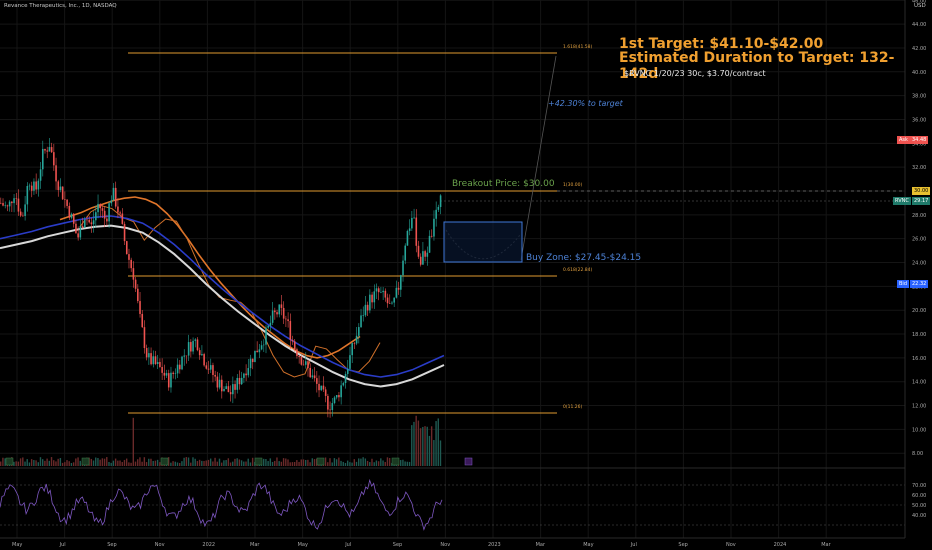 The height and width of the screenshot is (550, 932). I want to click on time-tick: Nov, so click(160, 545).